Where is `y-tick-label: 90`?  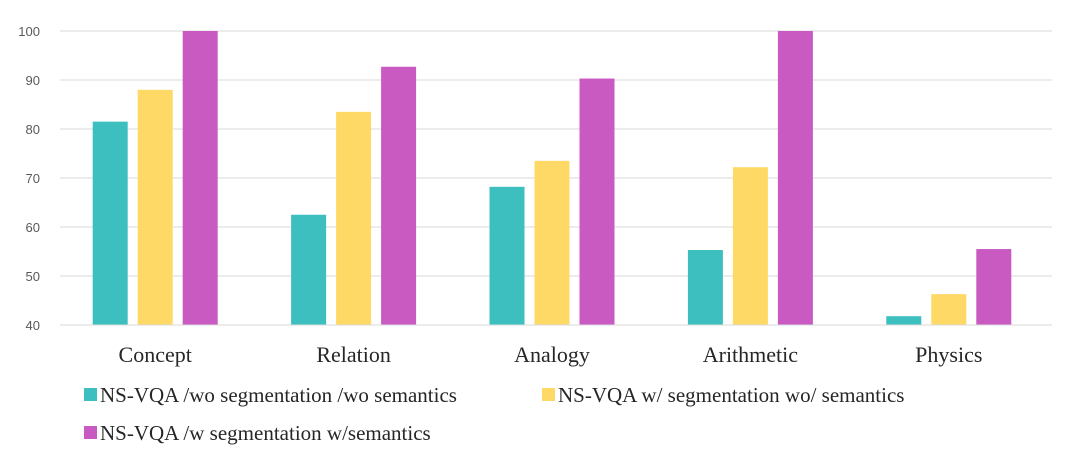
y-tick-label: 90 is located at coordinates (33, 80).